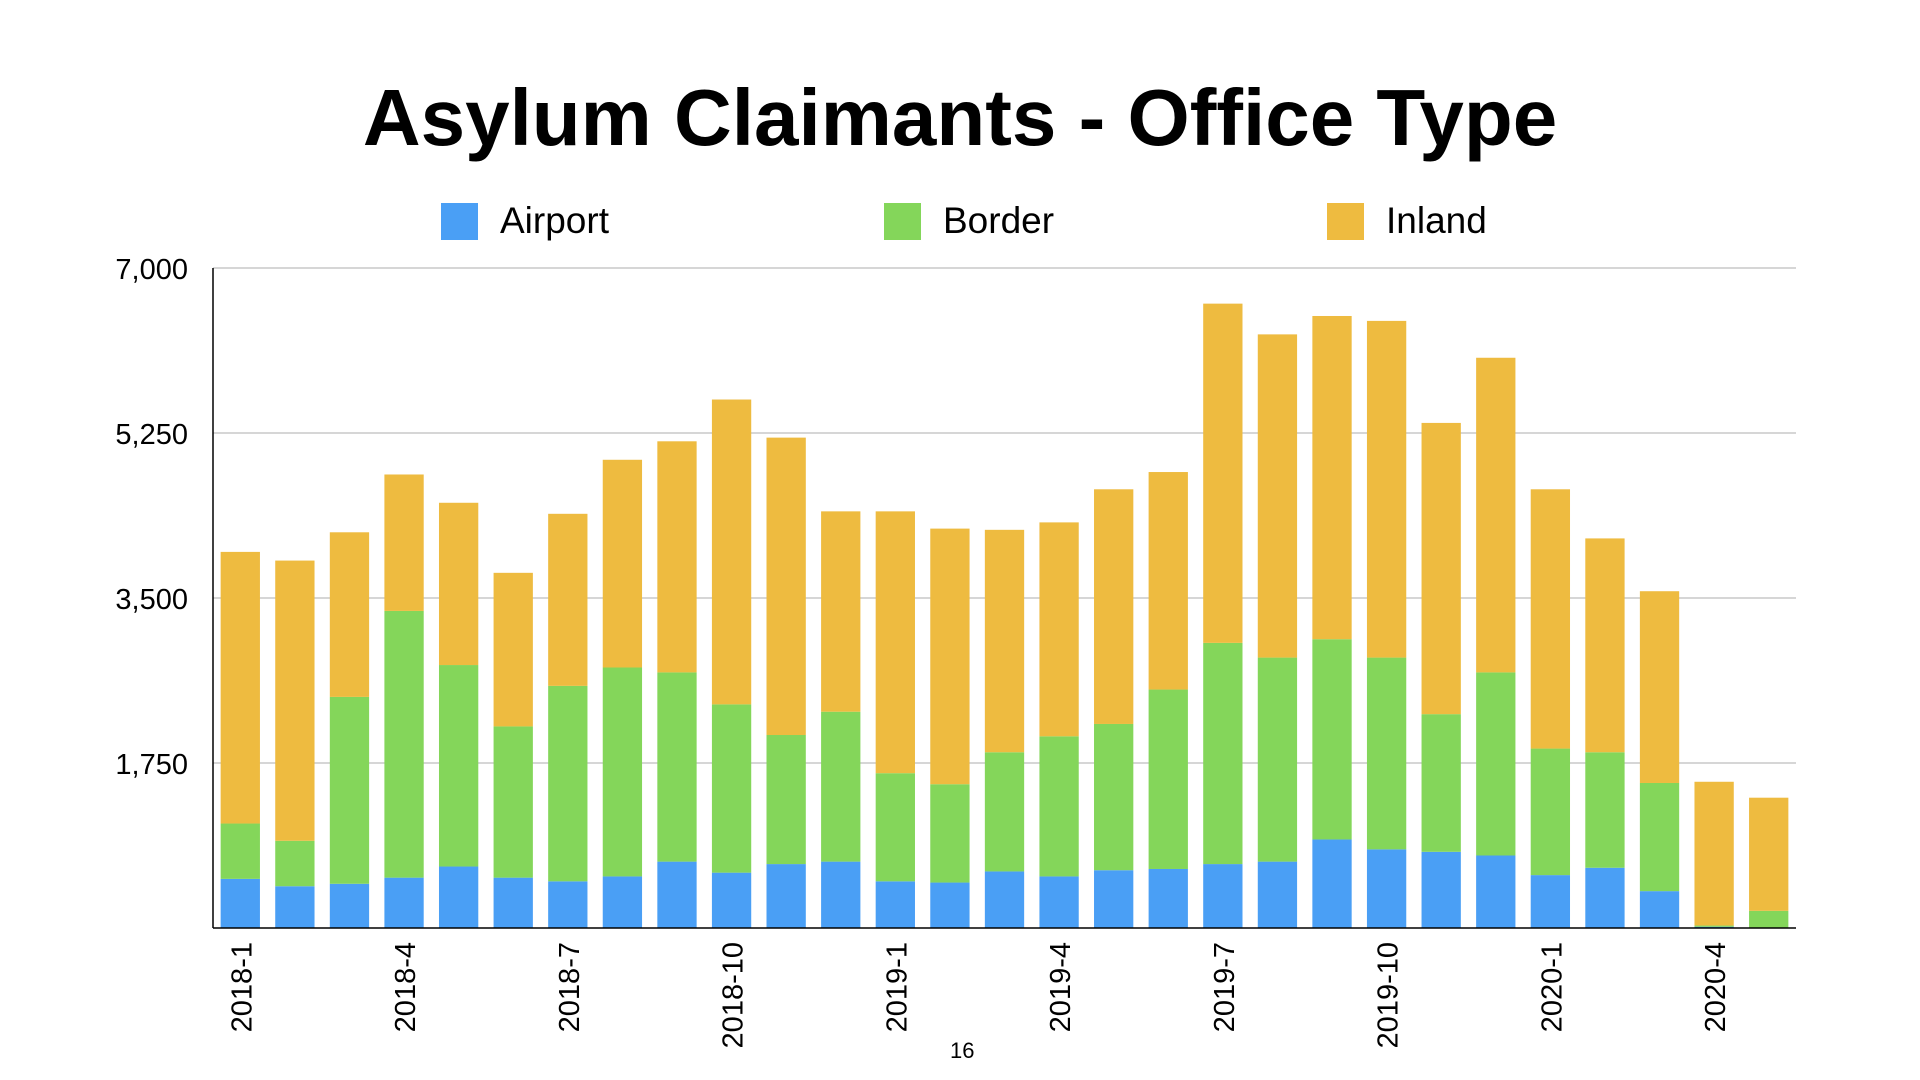 The height and width of the screenshot is (1080, 1920). I want to click on legend: Airport Border Inland, so click(960, 222).